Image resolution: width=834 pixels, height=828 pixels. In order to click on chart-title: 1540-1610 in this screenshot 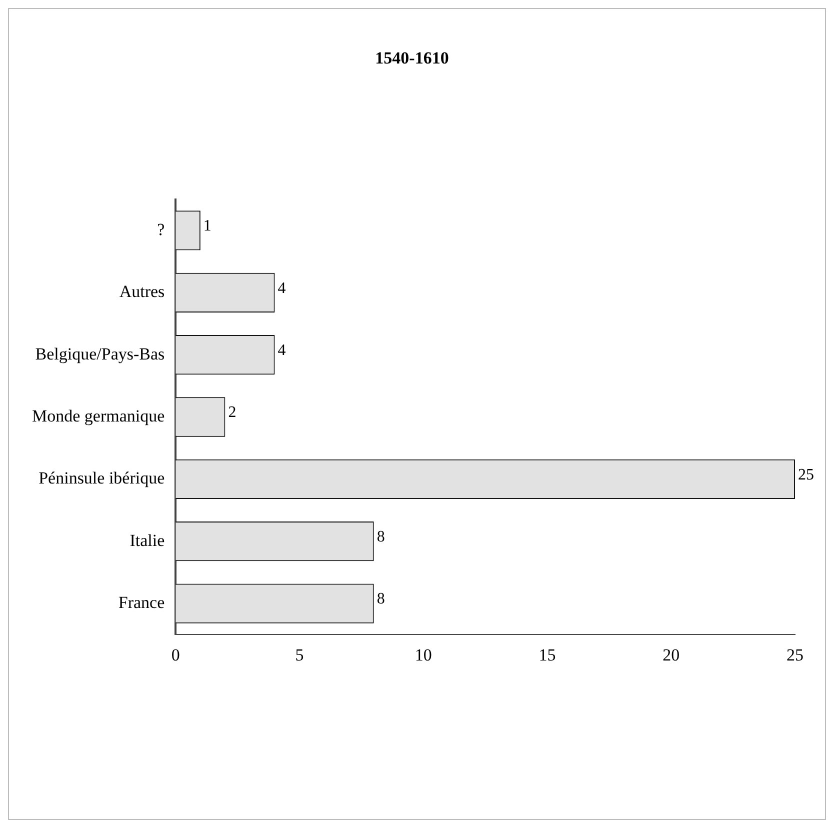, I will do `click(412, 58)`.